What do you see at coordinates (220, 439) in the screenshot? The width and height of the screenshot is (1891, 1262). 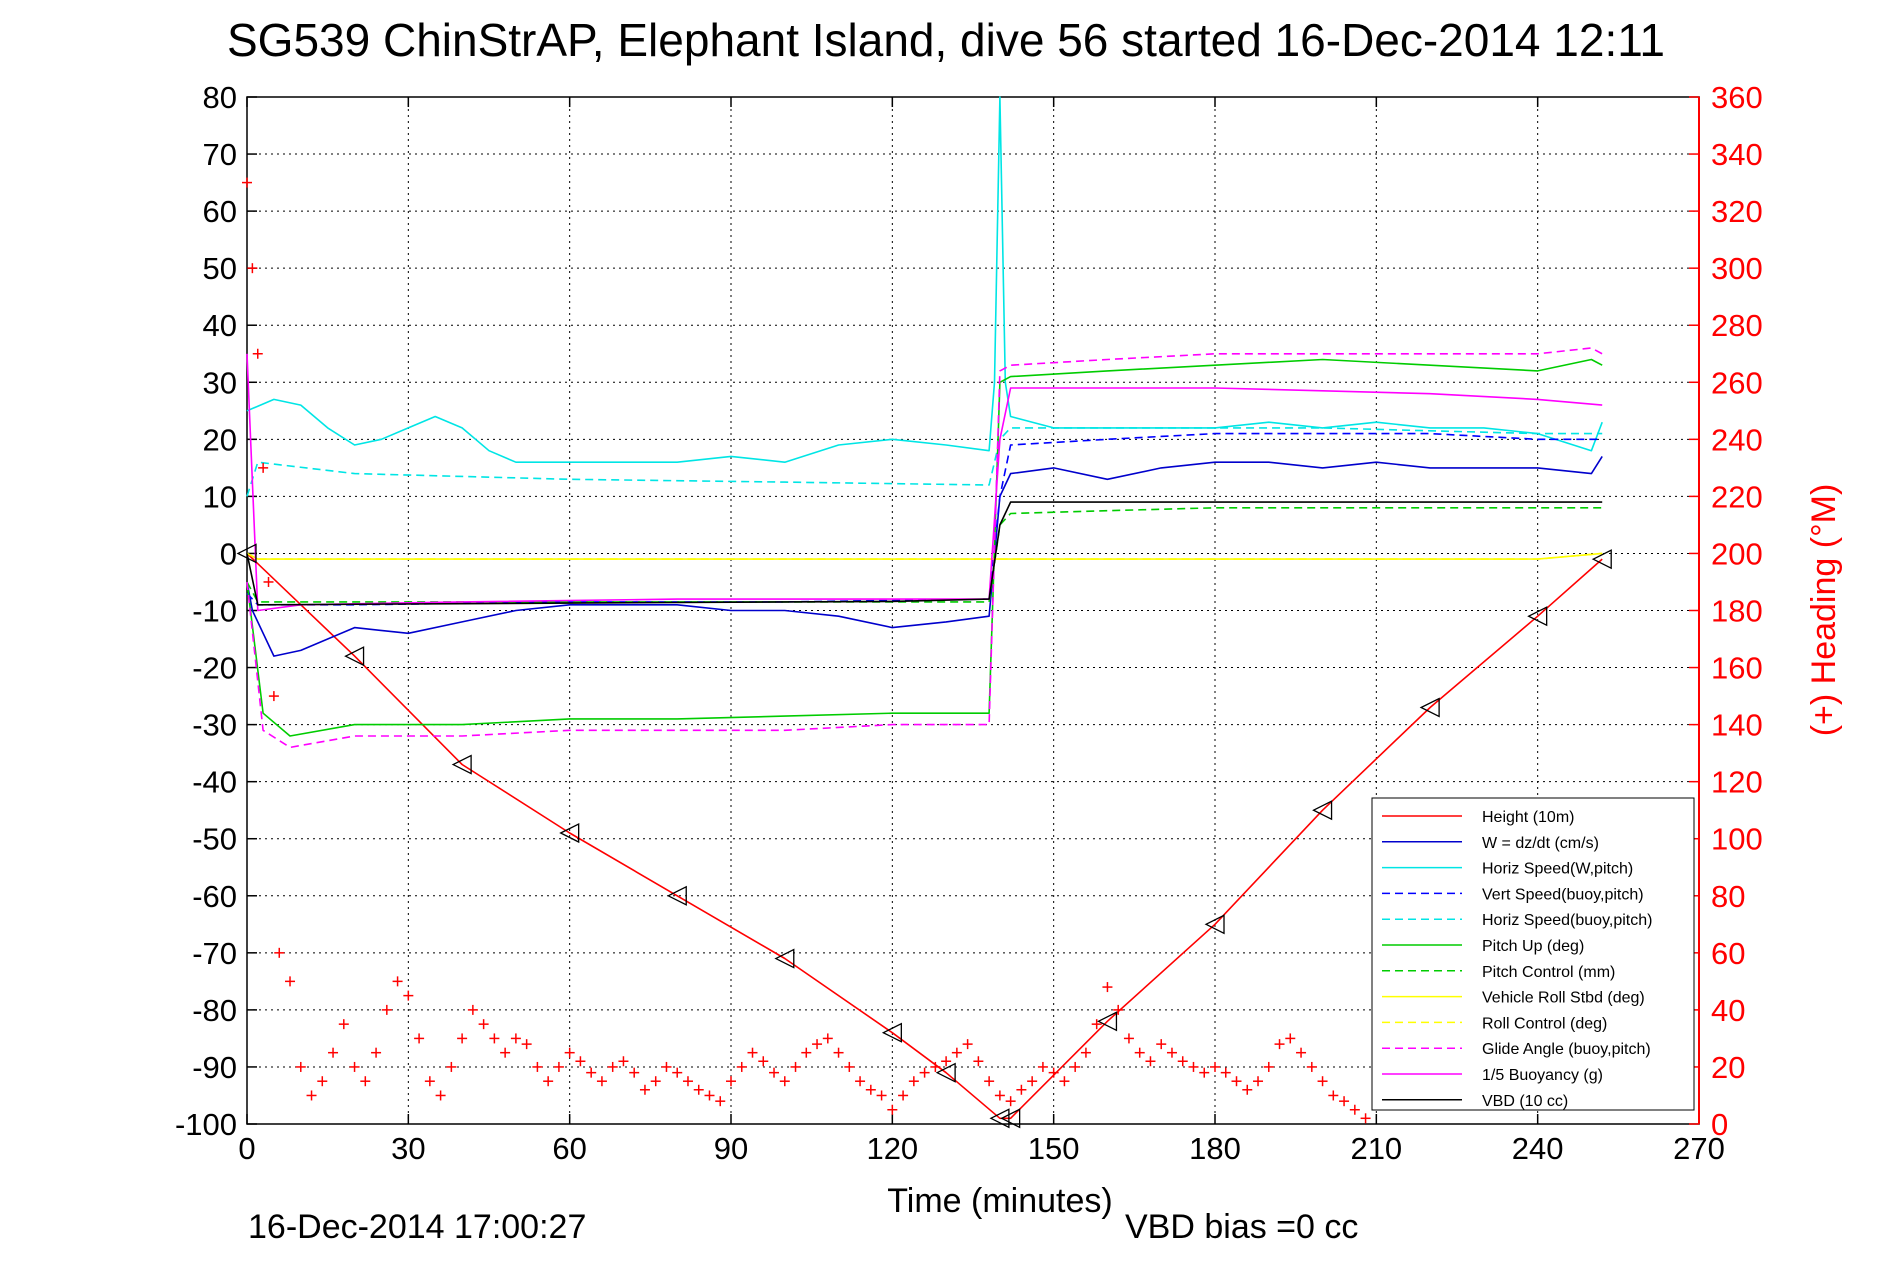 I see `y-tick-label: 20` at bounding box center [220, 439].